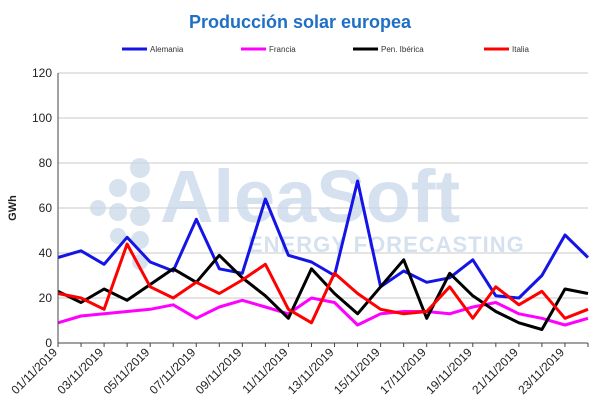 The width and height of the screenshot is (600, 416). What do you see at coordinates (310, 196) in the screenshot?
I see `watermark-brand: AleaSoft` at bounding box center [310, 196].